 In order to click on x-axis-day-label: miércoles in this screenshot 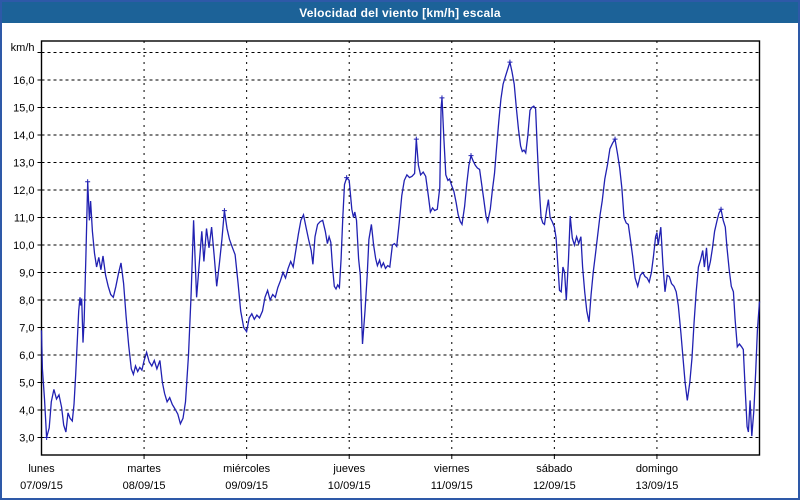, I will do `click(247, 469)`.